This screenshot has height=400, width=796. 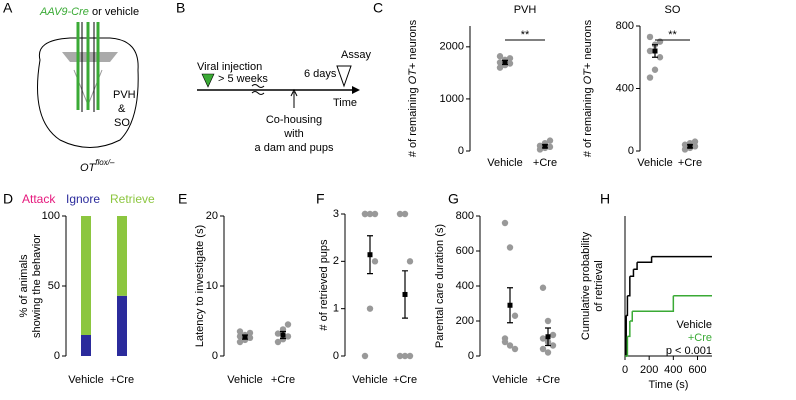 I want to click on genotype-name: OT, so click(x=88, y=168).